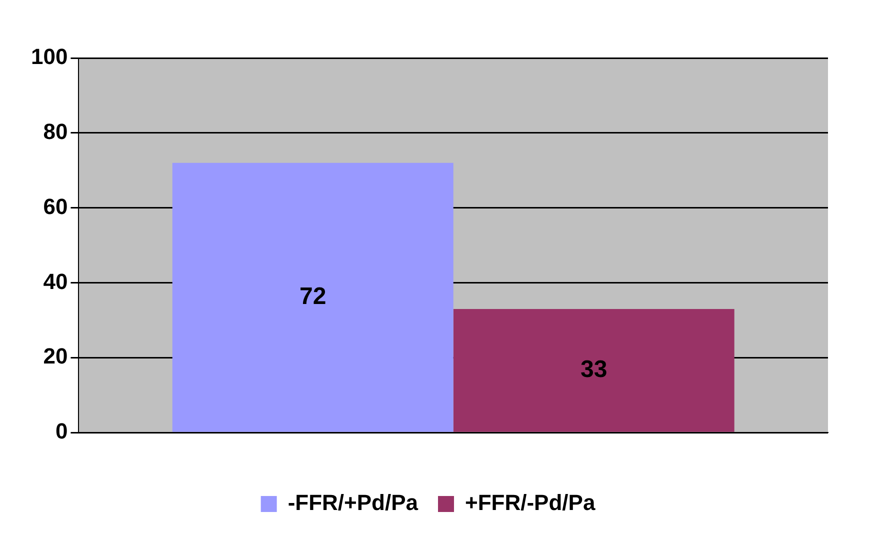 Image resolution: width=870 pixels, height=547 pixels. What do you see at coordinates (594, 370) in the screenshot?
I see `data-label: 33` at bounding box center [594, 370].